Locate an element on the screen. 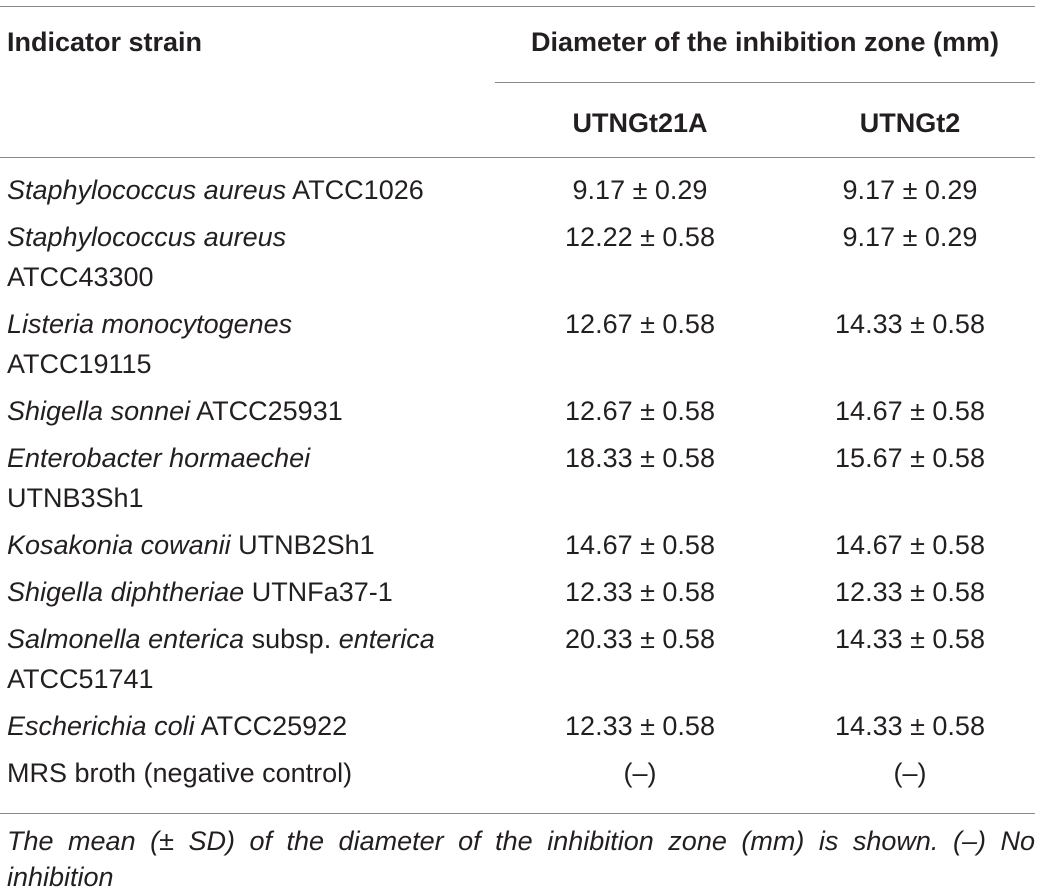 The height and width of the screenshot is (895, 1040). strain-cell: Escherichia coli ATCC25922 is located at coordinates (242, 726).